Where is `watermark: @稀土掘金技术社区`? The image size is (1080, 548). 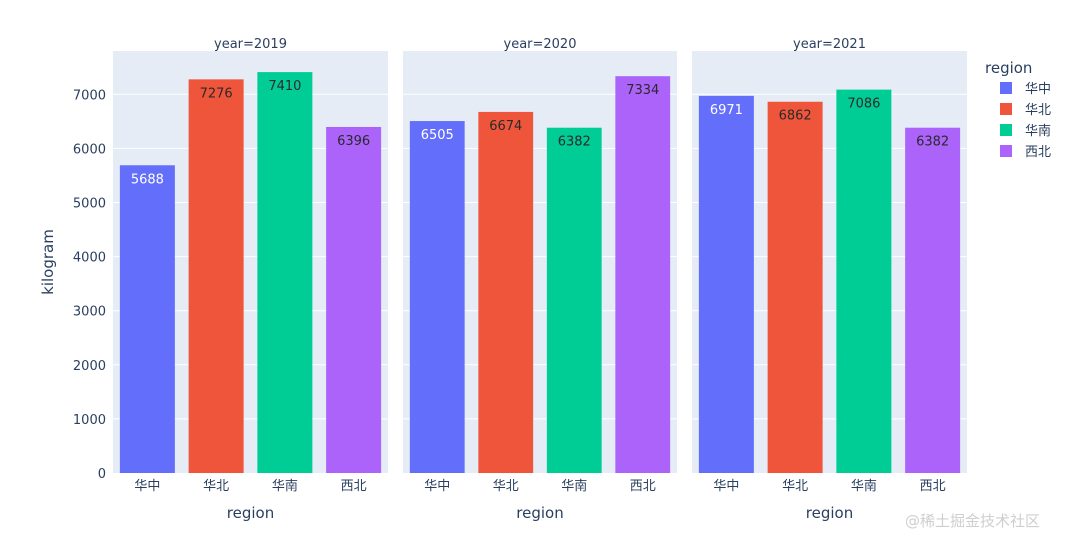 watermark: @稀土掘金技术社区 is located at coordinates (973, 521).